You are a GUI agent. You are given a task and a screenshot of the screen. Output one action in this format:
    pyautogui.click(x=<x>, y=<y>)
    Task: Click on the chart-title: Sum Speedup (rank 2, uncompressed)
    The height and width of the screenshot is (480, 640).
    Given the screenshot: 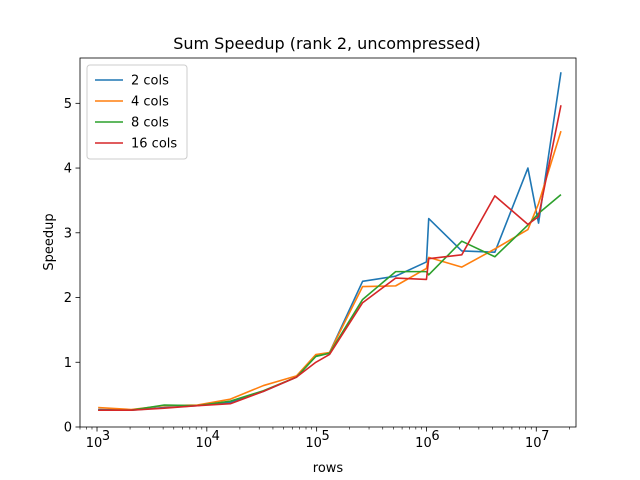 What is the action you would take?
    pyautogui.click(x=327, y=43)
    